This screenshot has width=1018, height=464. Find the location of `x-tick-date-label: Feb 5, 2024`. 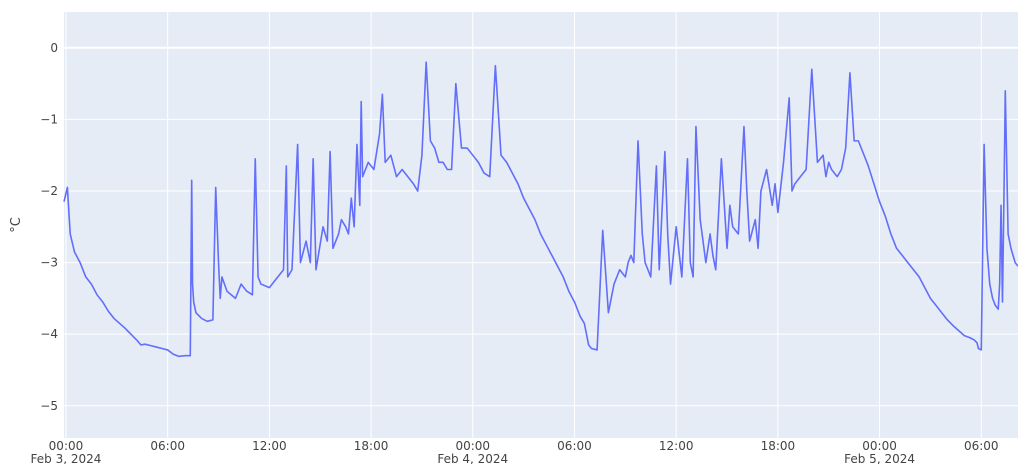

x-tick-date-label: Feb 5, 2024 is located at coordinates (879, 458).